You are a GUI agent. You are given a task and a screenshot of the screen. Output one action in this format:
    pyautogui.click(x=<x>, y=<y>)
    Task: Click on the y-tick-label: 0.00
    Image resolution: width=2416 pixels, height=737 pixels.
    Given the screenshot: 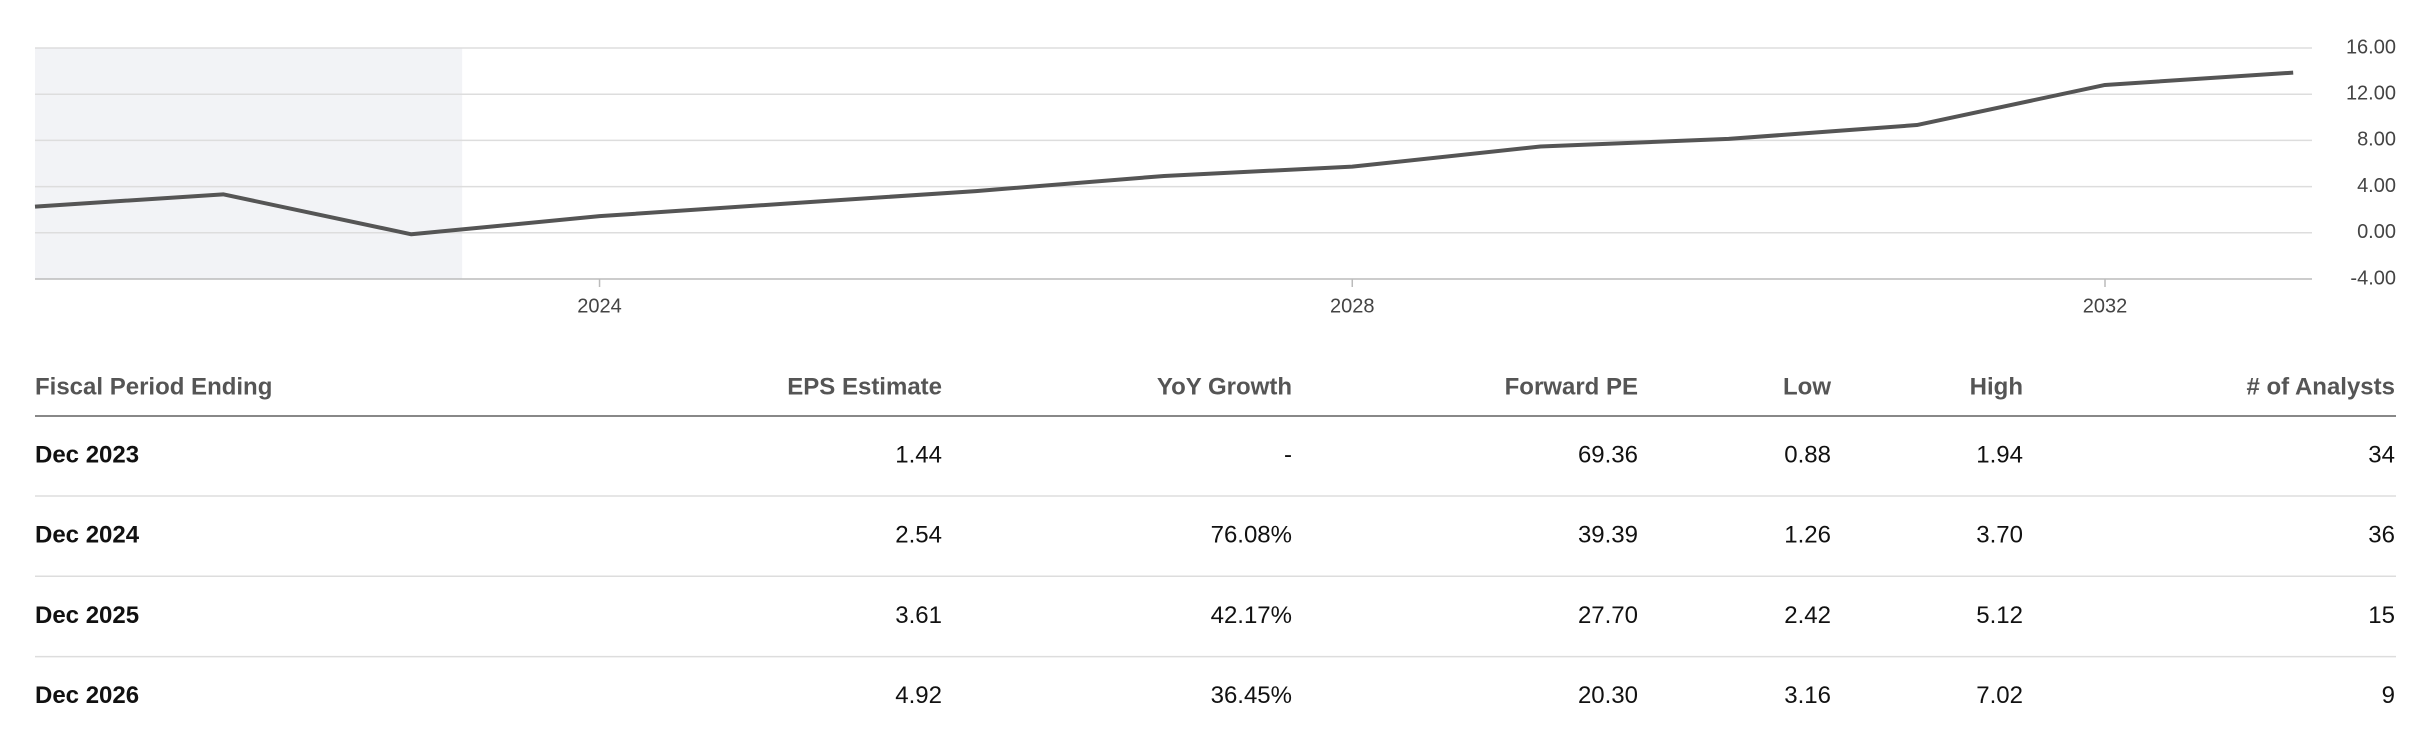 What is the action you would take?
    pyautogui.click(x=2376, y=232)
    